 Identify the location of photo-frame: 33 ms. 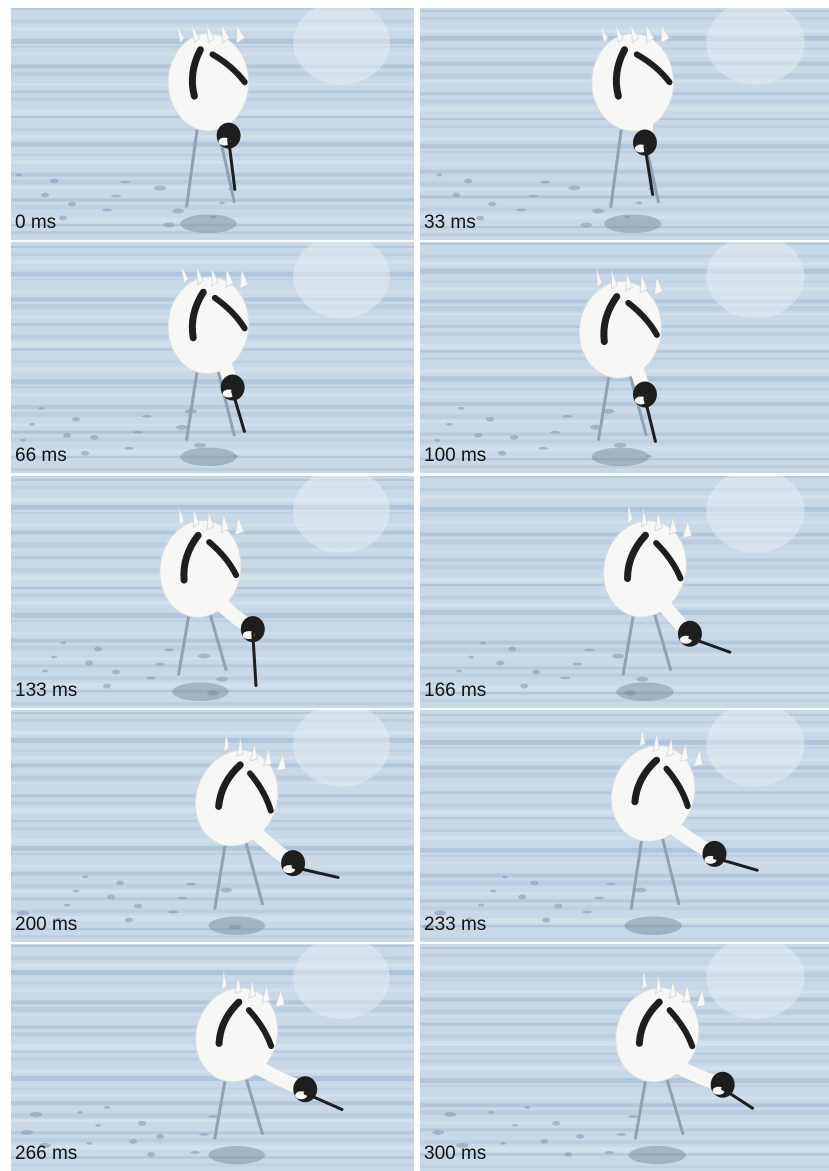
(624, 124).